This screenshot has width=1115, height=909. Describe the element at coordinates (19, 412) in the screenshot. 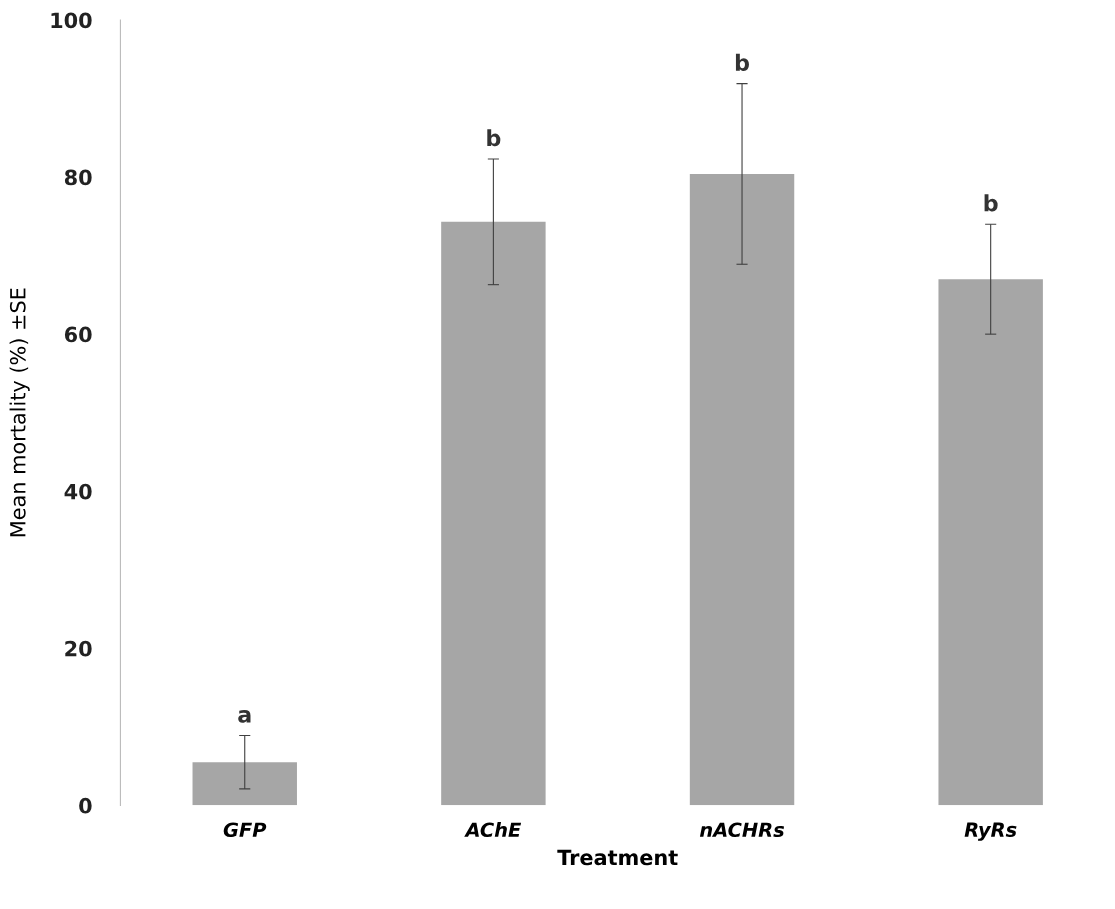

I see `y-axis-title: Mean mortality (%) ±SE` at that location.